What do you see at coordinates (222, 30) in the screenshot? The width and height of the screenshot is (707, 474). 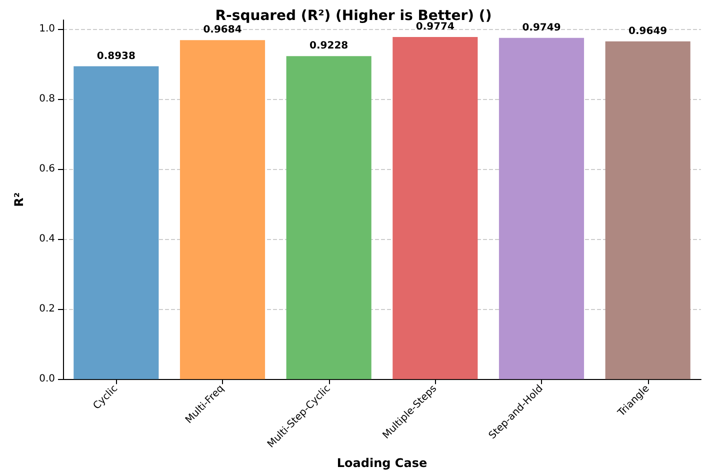 I see `data-label: 0.9684` at bounding box center [222, 30].